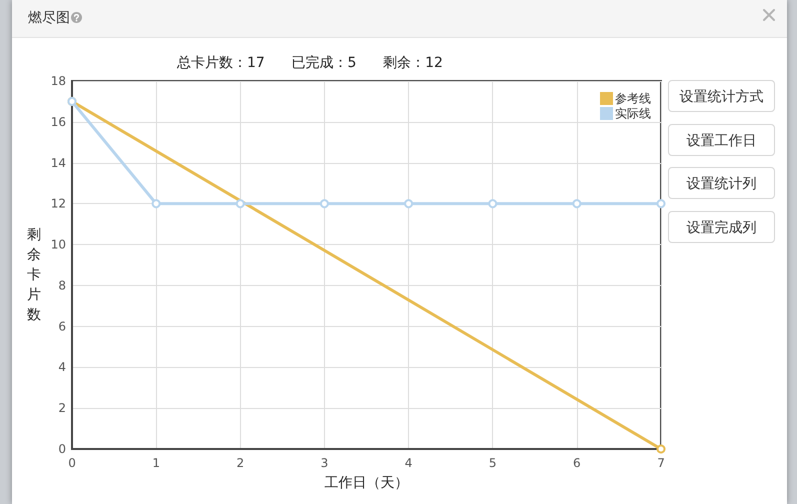 The height and width of the screenshot is (504, 797). I want to click on y-tick-label: 10, so click(58, 245).